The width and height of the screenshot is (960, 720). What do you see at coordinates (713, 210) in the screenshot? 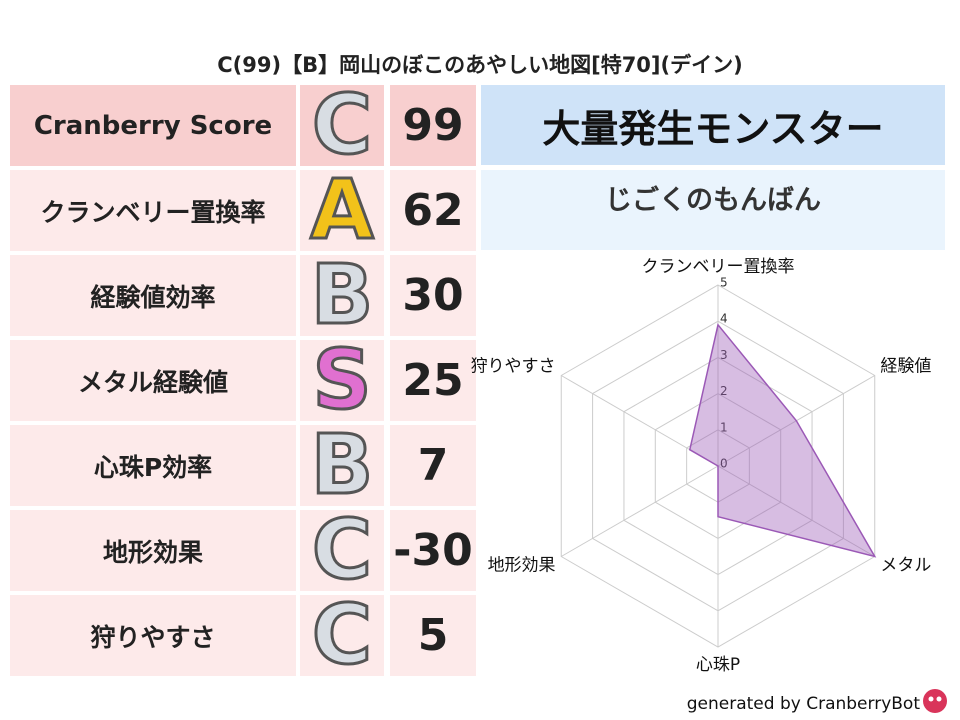
I see `monster-name: じごくのもんばん` at bounding box center [713, 210].